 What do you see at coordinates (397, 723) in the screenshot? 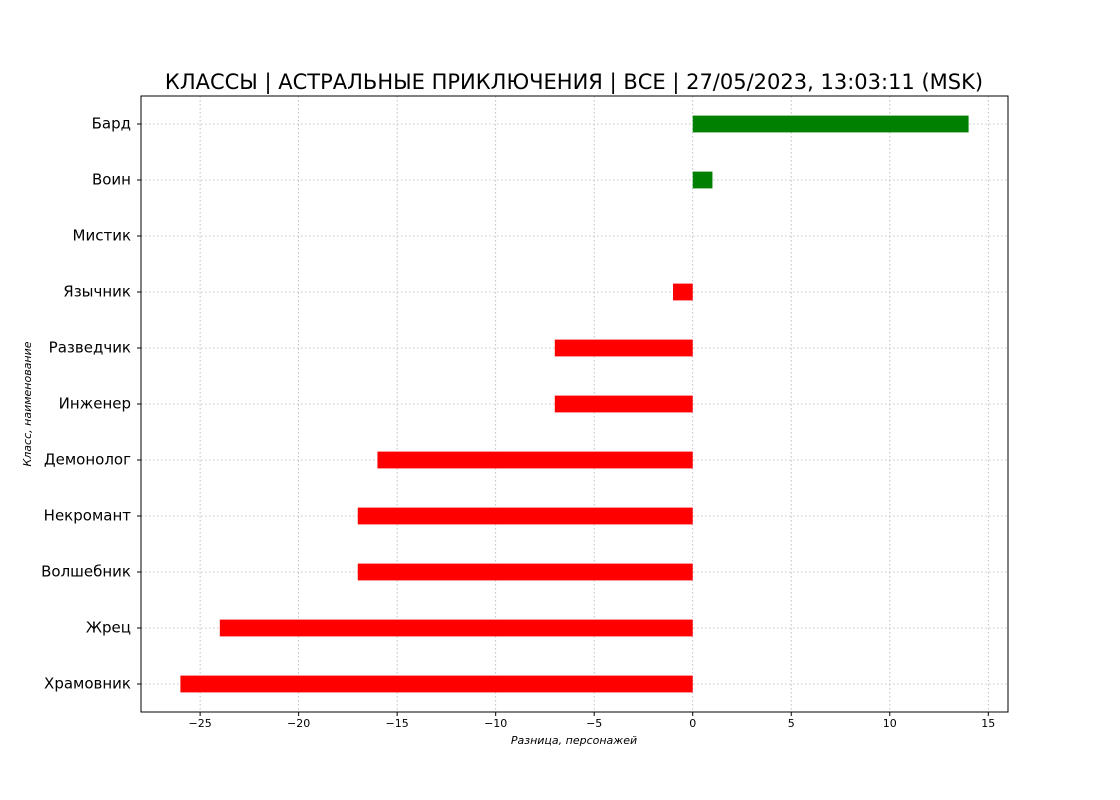
I see `x-tick-label: −15` at bounding box center [397, 723].